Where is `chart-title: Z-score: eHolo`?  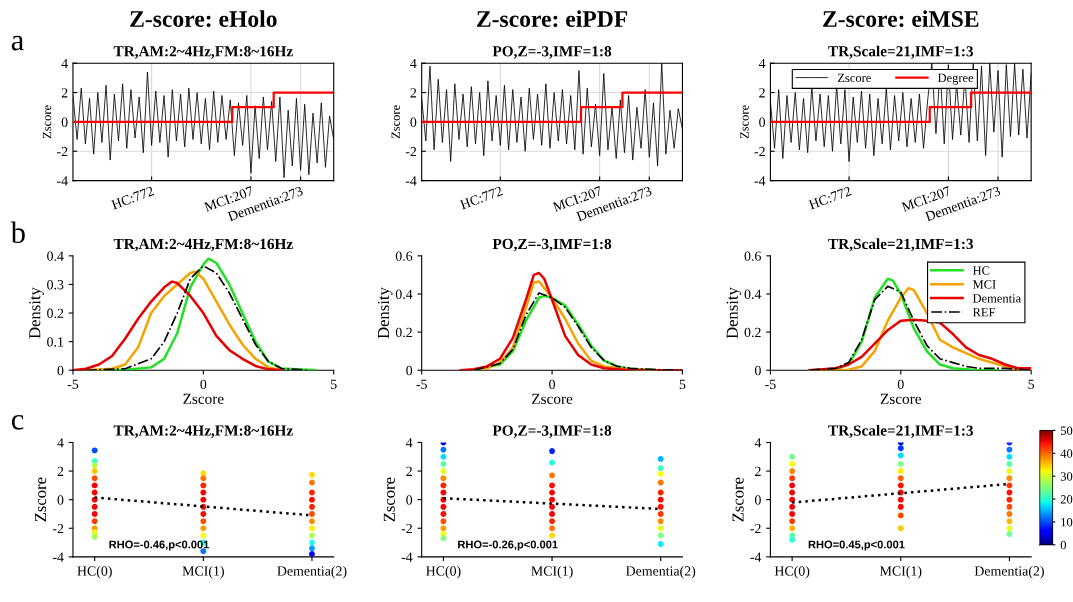
chart-title: Z-score: eHolo is located at coordinates (203, 19).